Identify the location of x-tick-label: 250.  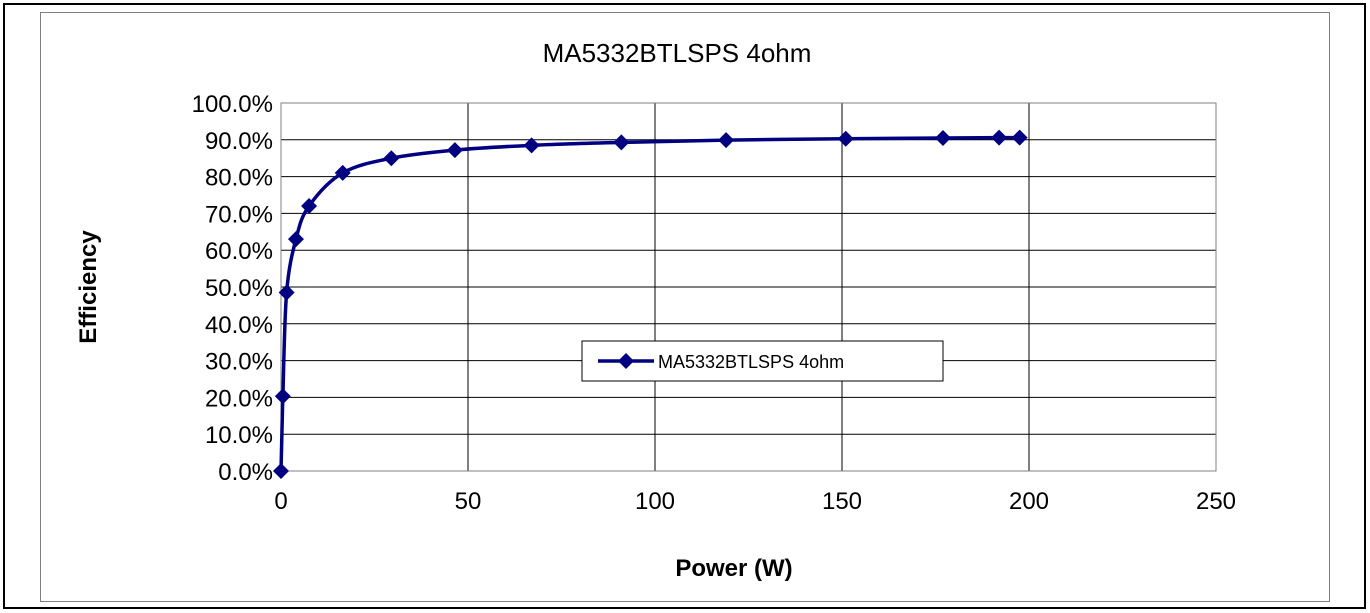
(1216, 501).